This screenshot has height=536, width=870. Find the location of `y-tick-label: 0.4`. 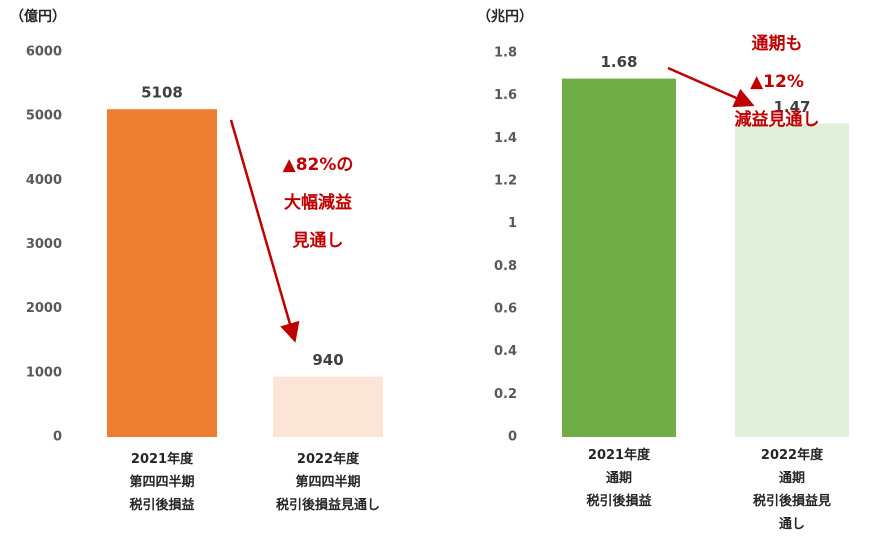

y-tick-label: 0.4 is located at coordinates (505, 351).